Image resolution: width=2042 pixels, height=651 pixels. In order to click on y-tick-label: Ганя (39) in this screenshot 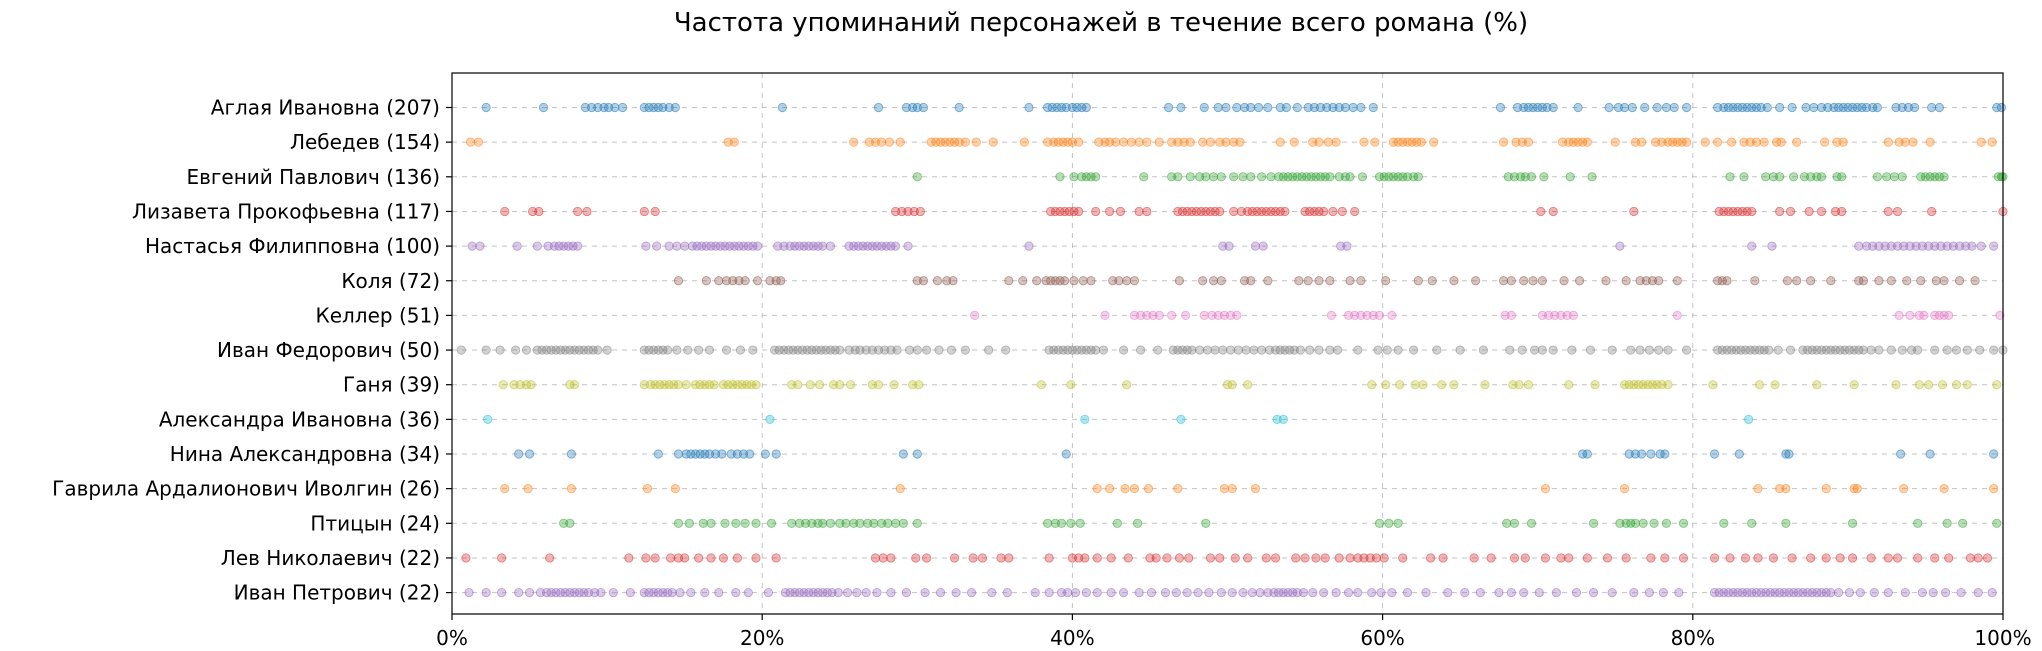, I will do `click(391, 385)`.